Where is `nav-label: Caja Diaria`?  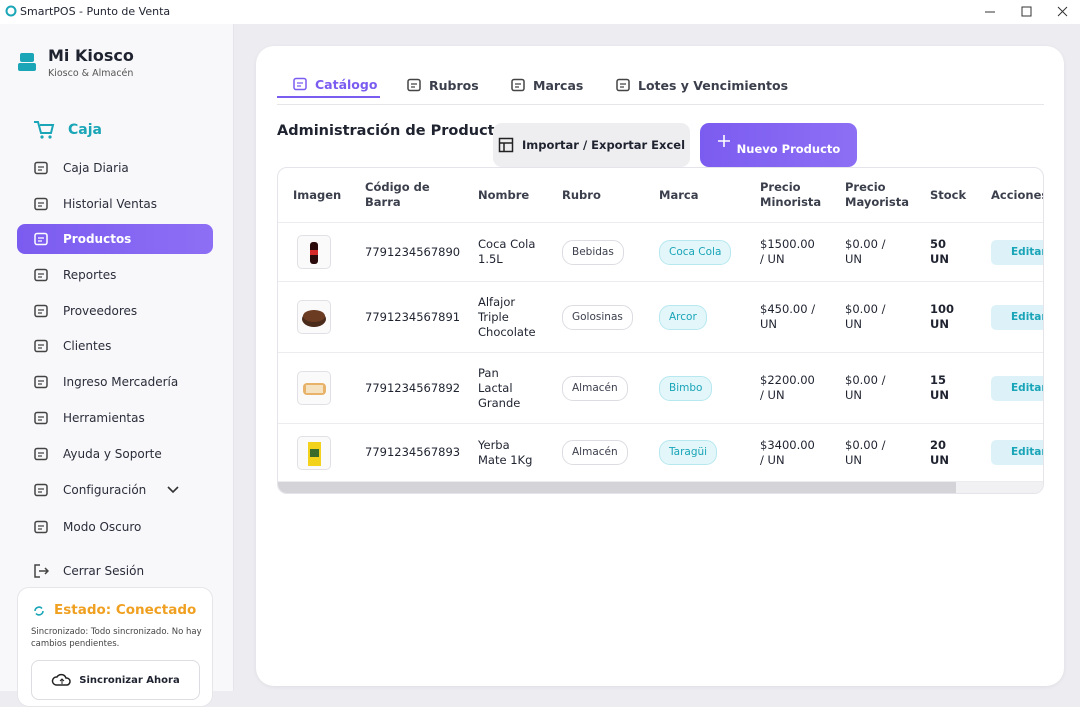 nav-label: Caja Diaria is located at coordinates (96, 168).